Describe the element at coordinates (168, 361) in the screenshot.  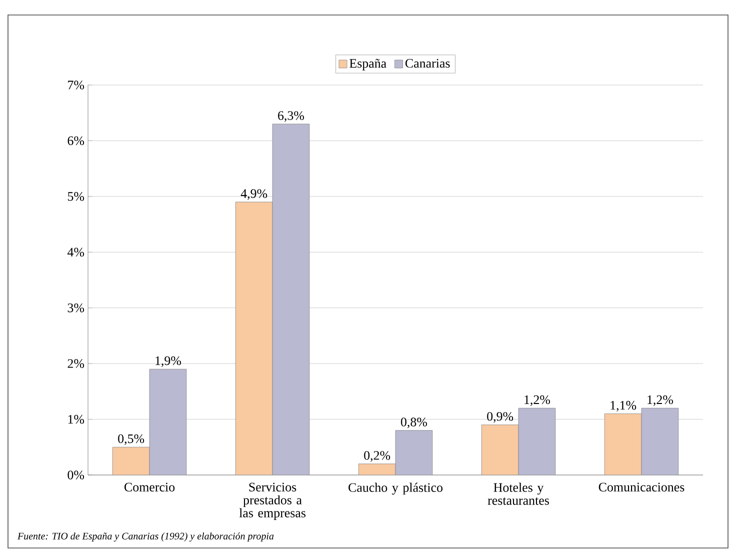
I see `data-label: 1,9%` at that location.